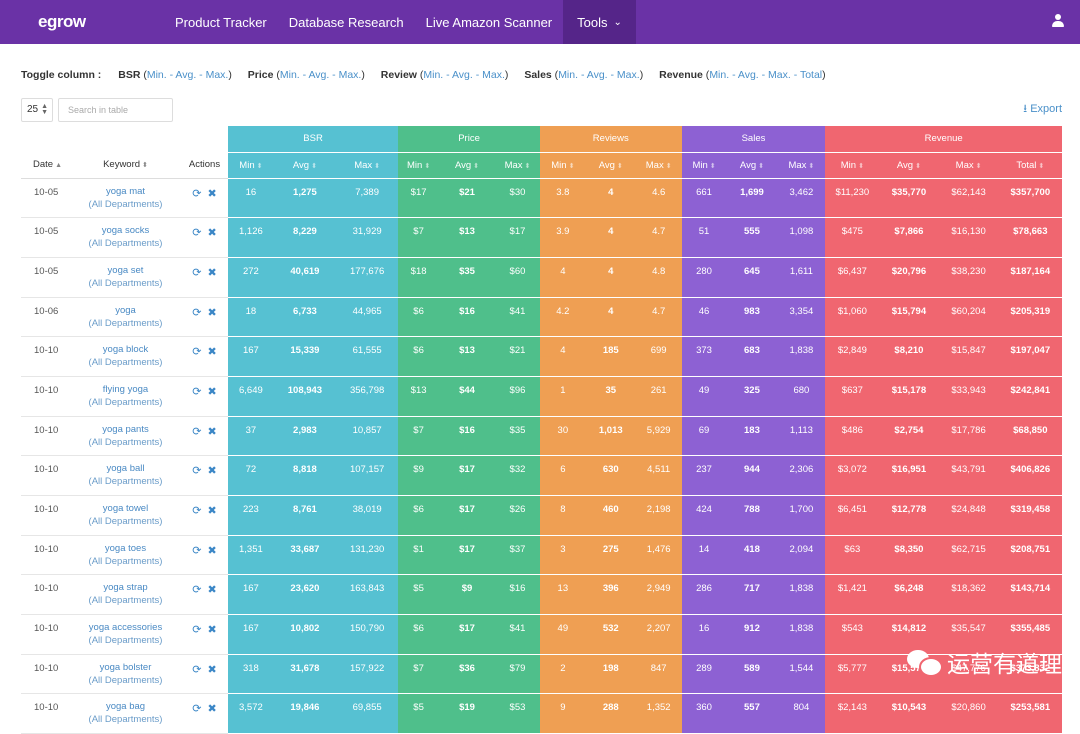 The height and width of the screenshot is (734, 1080). What do you see at coordinates (1058, 21) in the screenshot?
I see `user-icon` at bounding box center [1058, 21].